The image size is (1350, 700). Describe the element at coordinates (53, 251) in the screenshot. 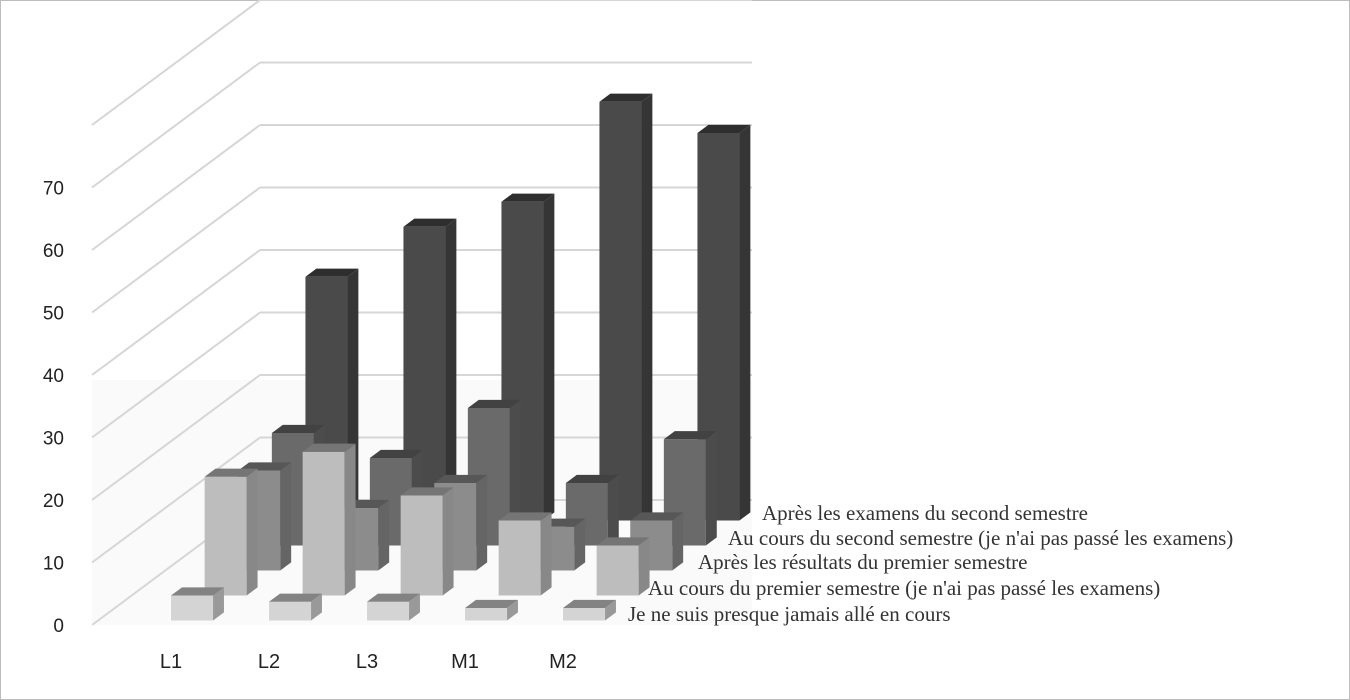

I see `y-tick-label: 60` at that location.